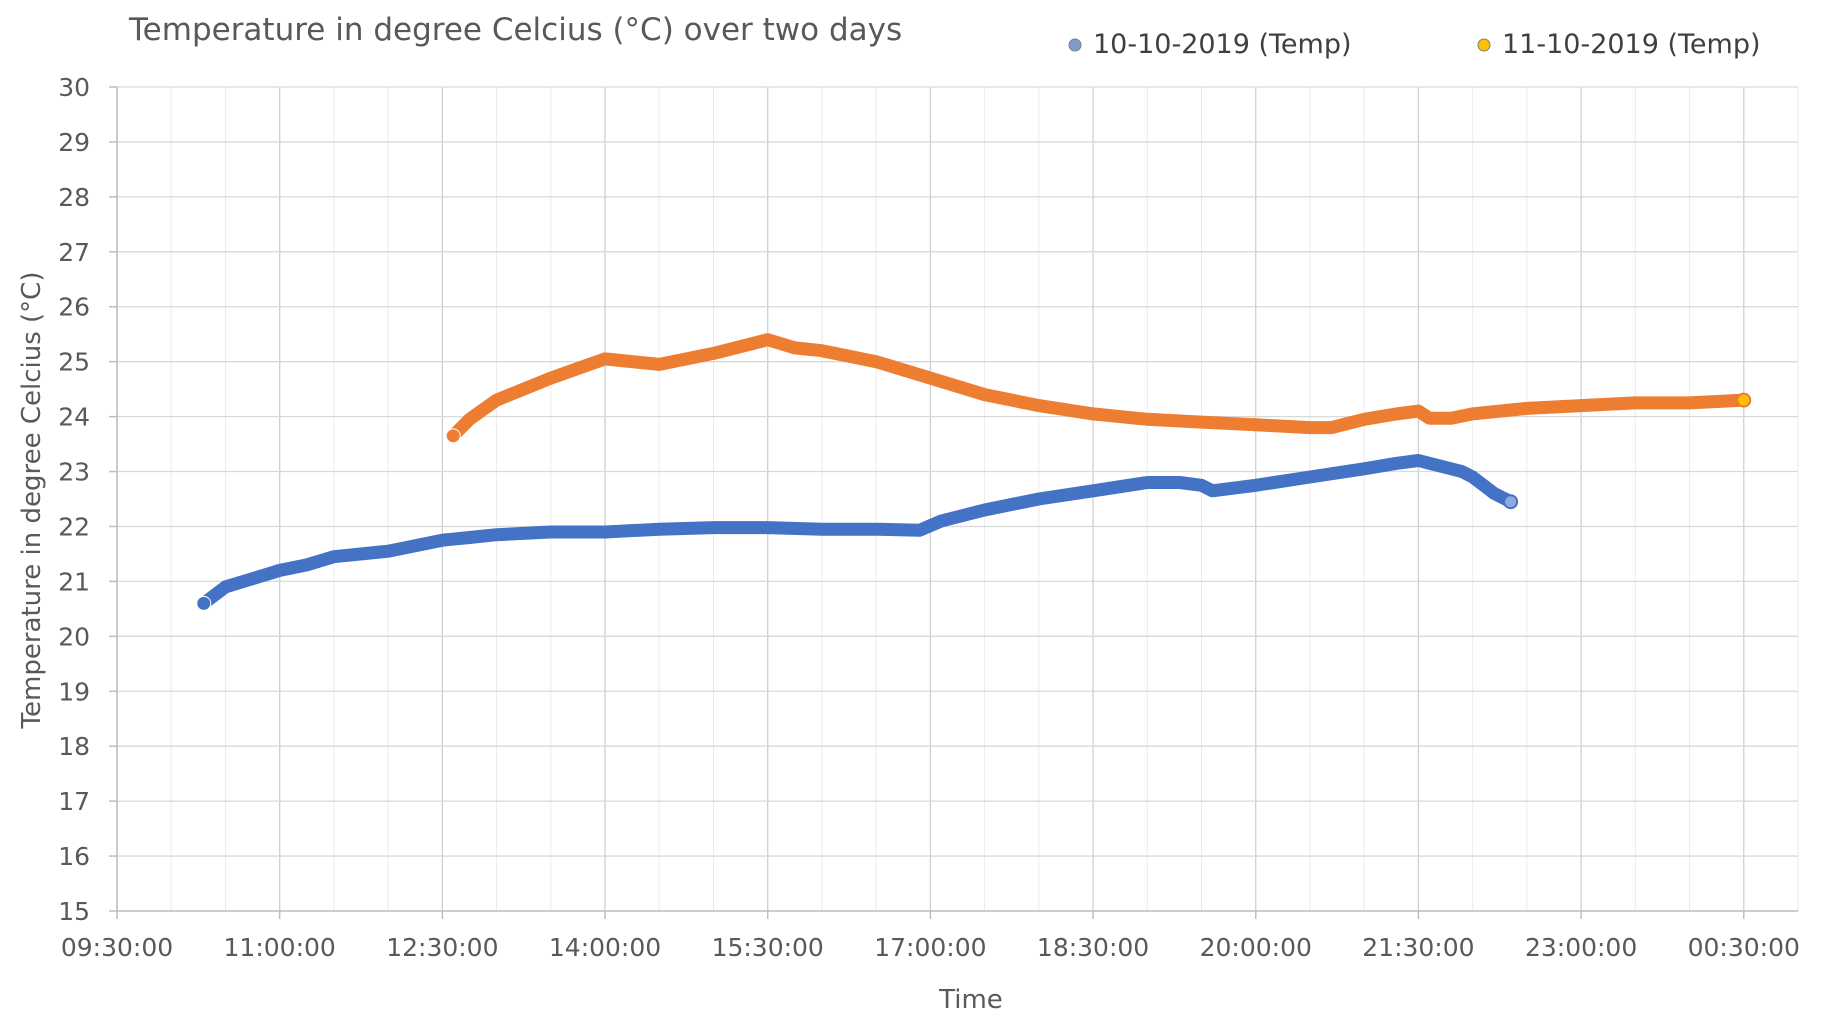 The height and width of the screenshot is (1018, 1834). What do you see at coordinates (74, 252) in the screenshot?
I see `y-tick-label: 27` at bounding box center [74, 252].